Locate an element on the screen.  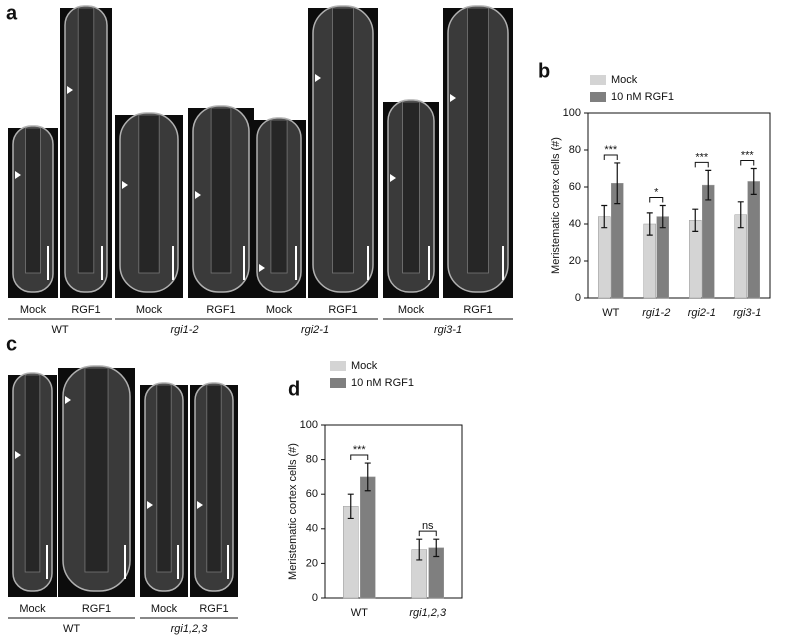
group-label: rgi1,2,3 is located at coordinates (190, 629).